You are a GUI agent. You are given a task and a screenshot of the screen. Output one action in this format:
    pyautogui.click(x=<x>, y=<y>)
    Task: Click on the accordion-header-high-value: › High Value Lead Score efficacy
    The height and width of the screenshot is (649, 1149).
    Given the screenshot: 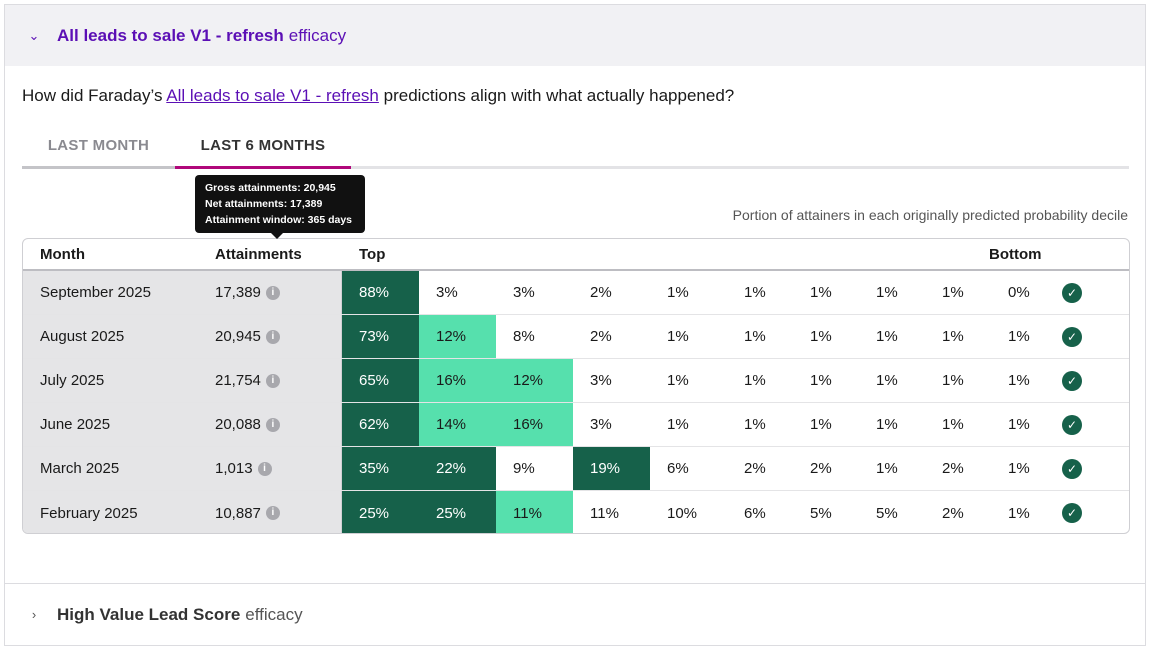 What is the action you would take?
    pyautogui.click(x=575, y=614)
    